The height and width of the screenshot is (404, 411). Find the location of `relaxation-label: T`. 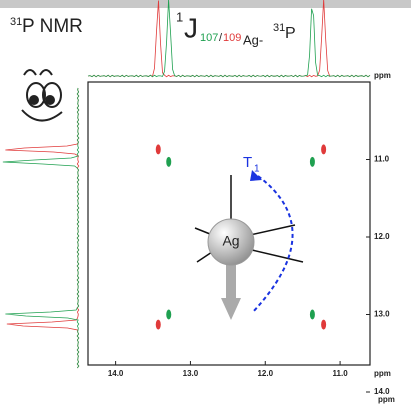

relaxation-label: T is located at coordinates (247, 162).